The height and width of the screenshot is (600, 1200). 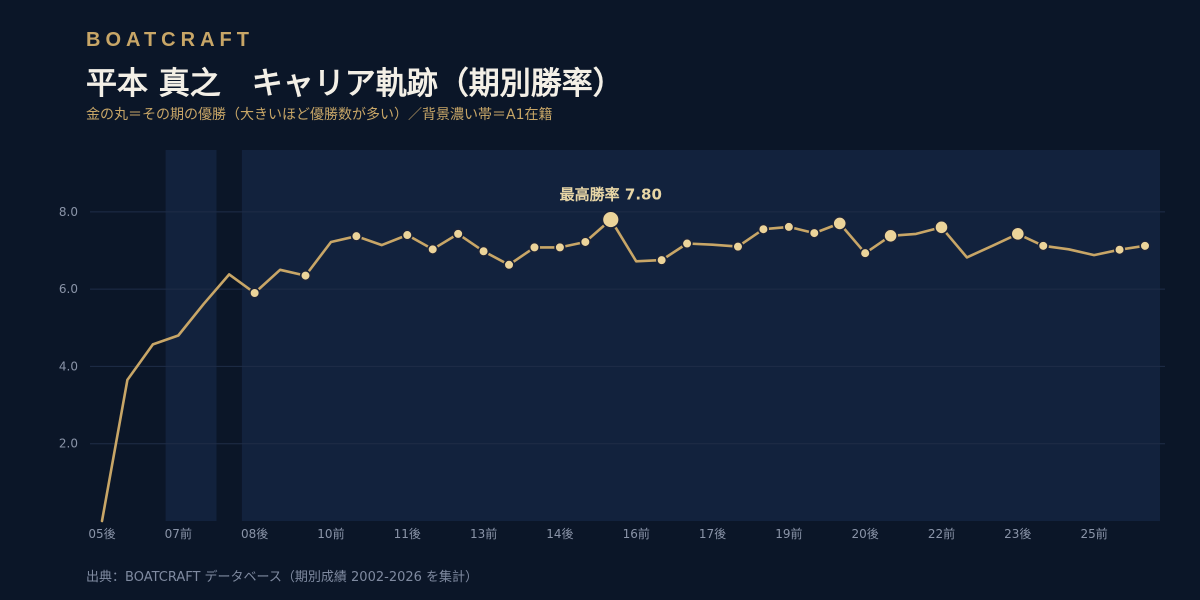 I want to click on x-tick-label: 16前, so click(x=636, y=533).